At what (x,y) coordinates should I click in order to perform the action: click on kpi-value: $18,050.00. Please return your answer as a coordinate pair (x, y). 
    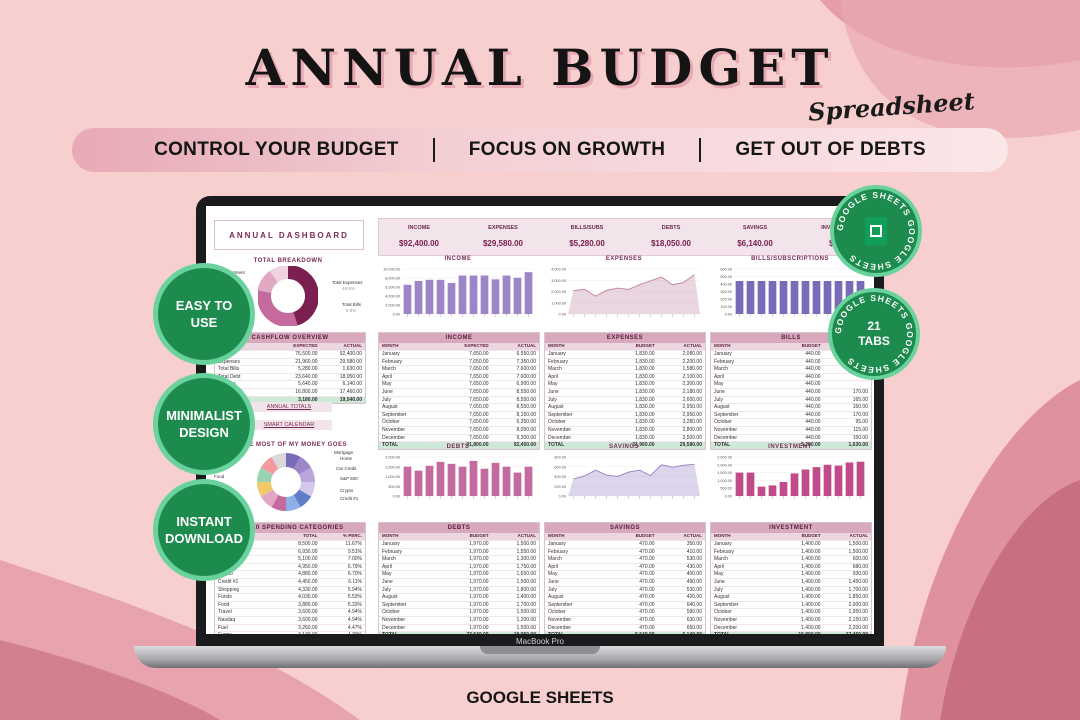
    Looking at the image, I should click on (671, 243).